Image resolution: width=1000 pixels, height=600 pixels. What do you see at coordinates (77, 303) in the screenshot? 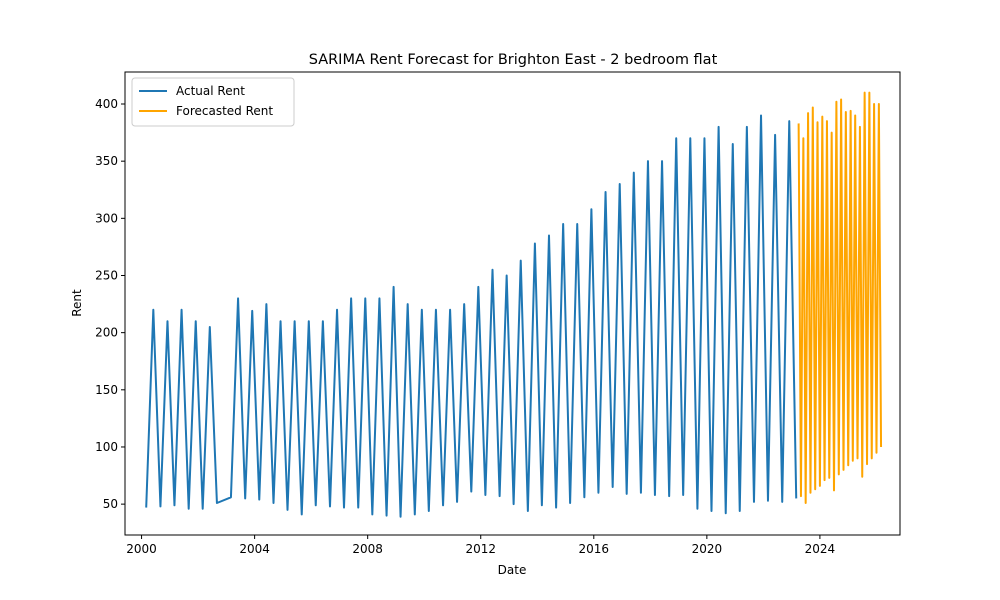
I see `y-axis-label: Rent` at bounding box center [77, 303].